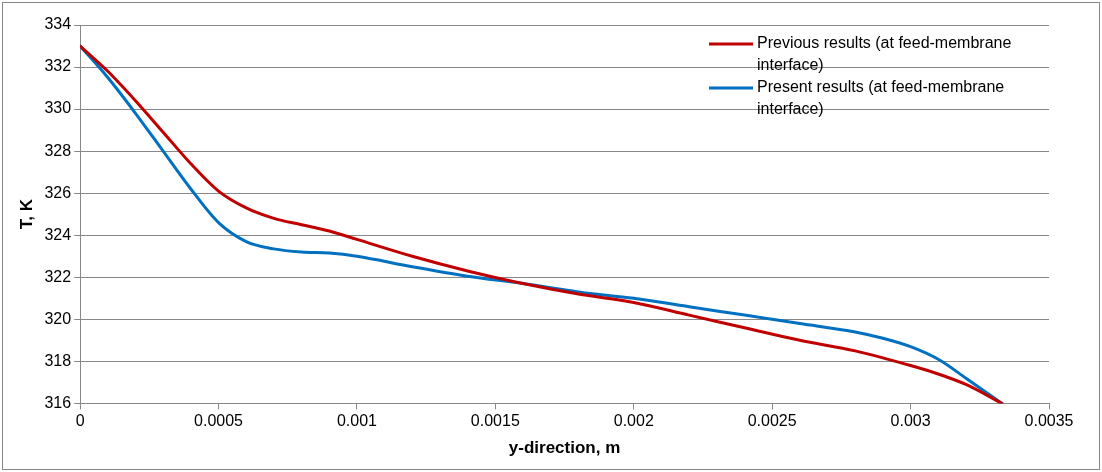 Image resolution: width=1102 pixels, height=472 pixels. I want to click on x-tick-label: 0.0025, so click(772, 421).